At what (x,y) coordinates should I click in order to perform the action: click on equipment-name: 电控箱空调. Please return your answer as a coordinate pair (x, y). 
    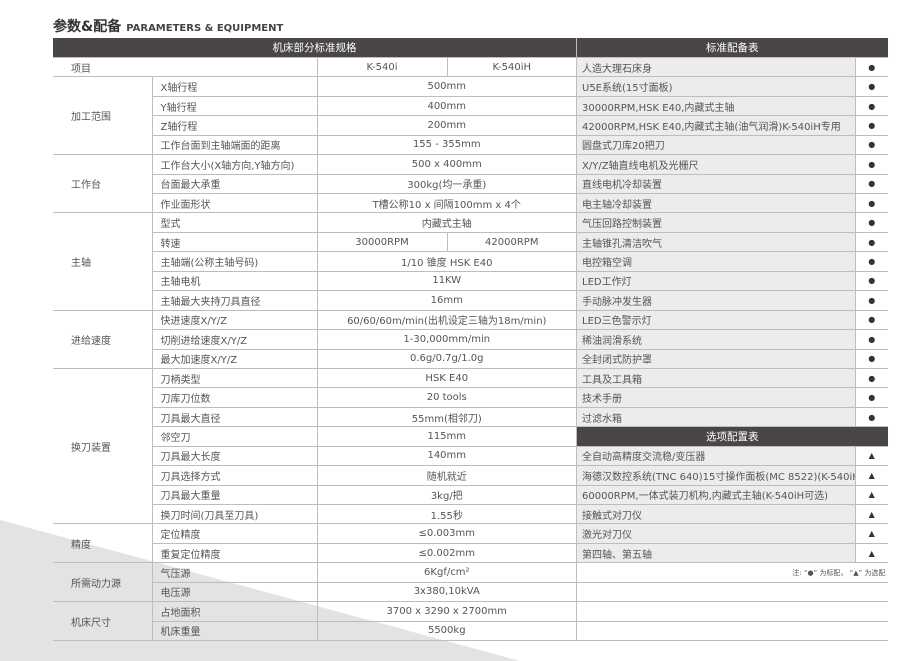
    Looking at the image, I should click on (716, 261).